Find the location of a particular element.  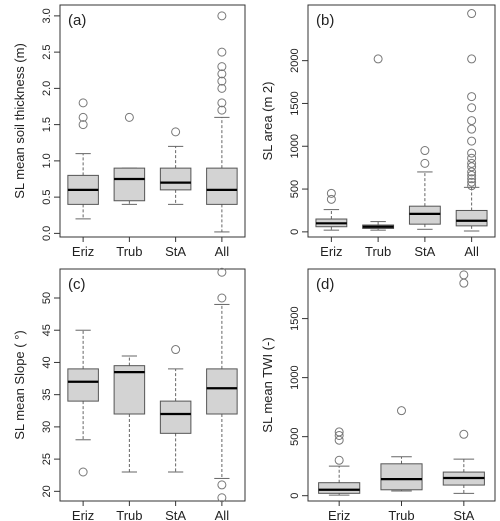

y-tick-label: 0.5 is located at coordinates (47, 196).